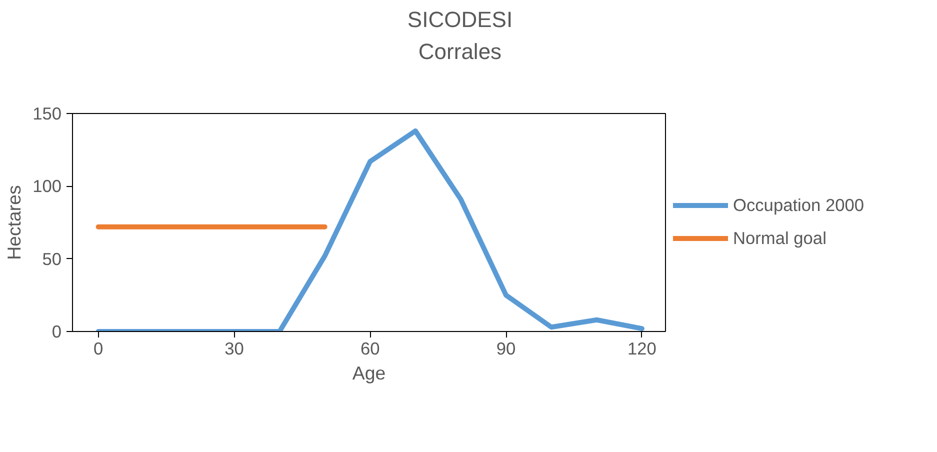 The image size is (937, 452). What do you see at coordinates (370, 348) in the screenshot?
I see `x-tick-label: 60` at bounding box center [370, 348].